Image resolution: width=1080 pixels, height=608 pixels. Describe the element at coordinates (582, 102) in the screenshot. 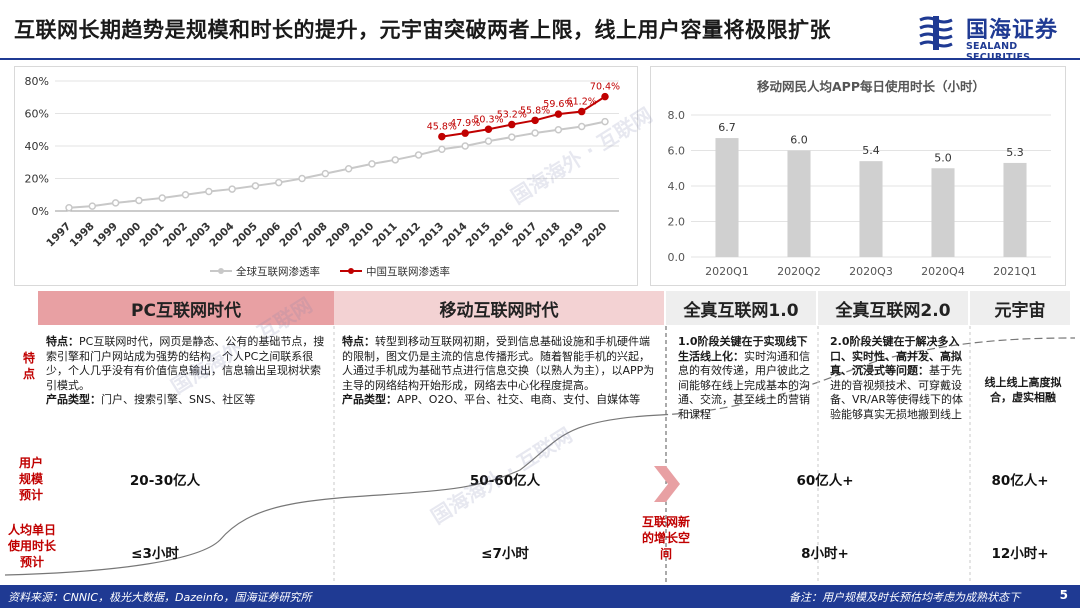

I see `data-label: 61.2%` at that location.